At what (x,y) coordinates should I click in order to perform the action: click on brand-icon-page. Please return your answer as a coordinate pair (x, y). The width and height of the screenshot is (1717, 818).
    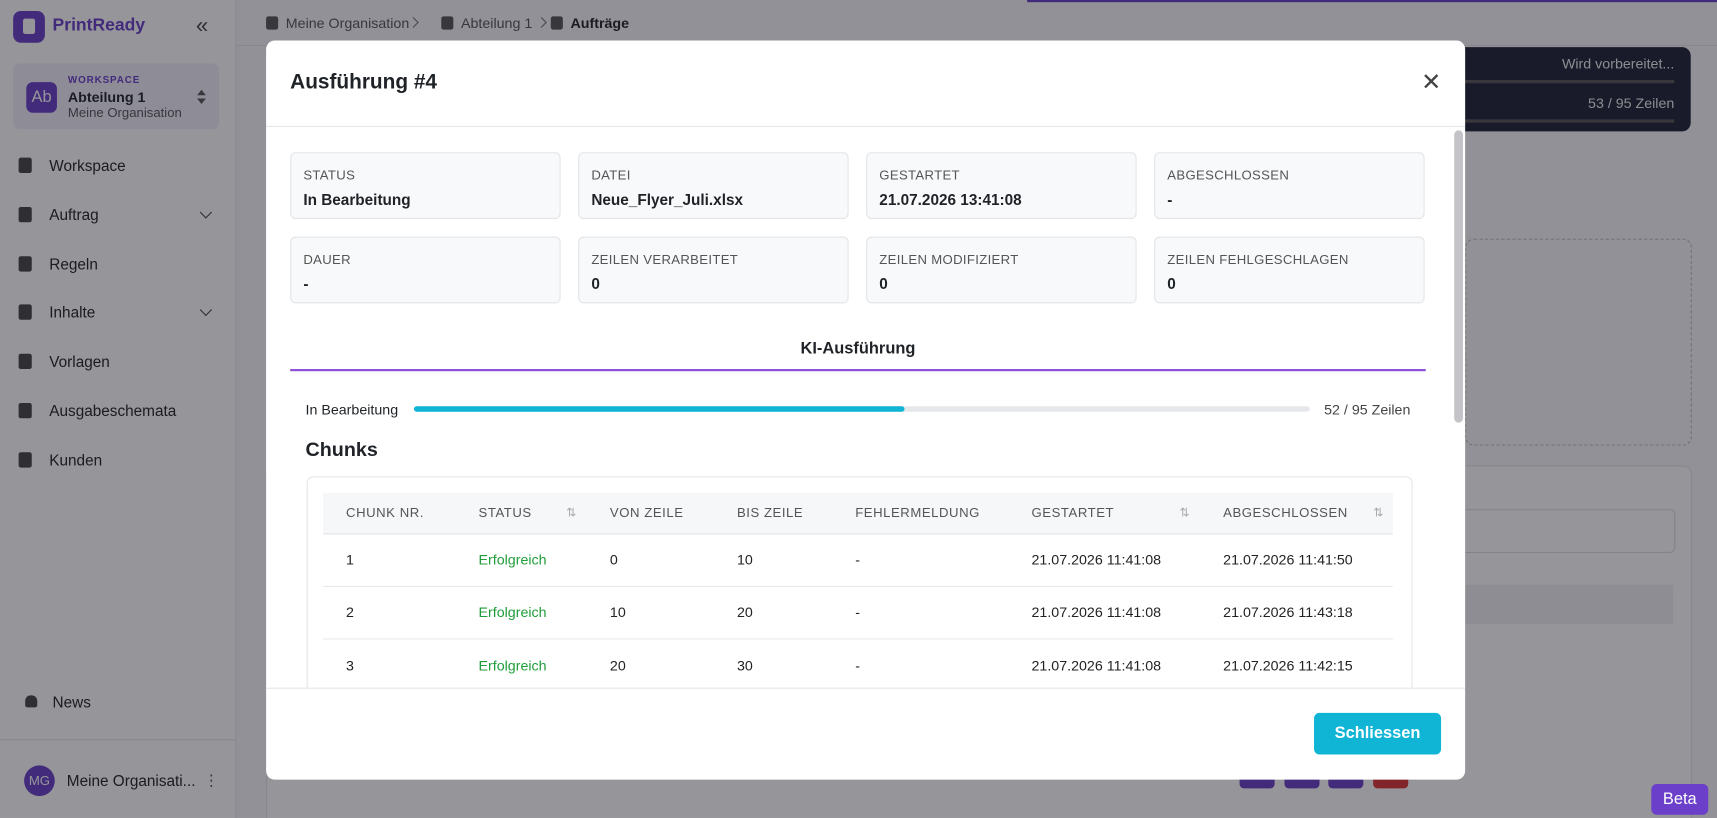
    Looking at the image, I should click on (29, 26).